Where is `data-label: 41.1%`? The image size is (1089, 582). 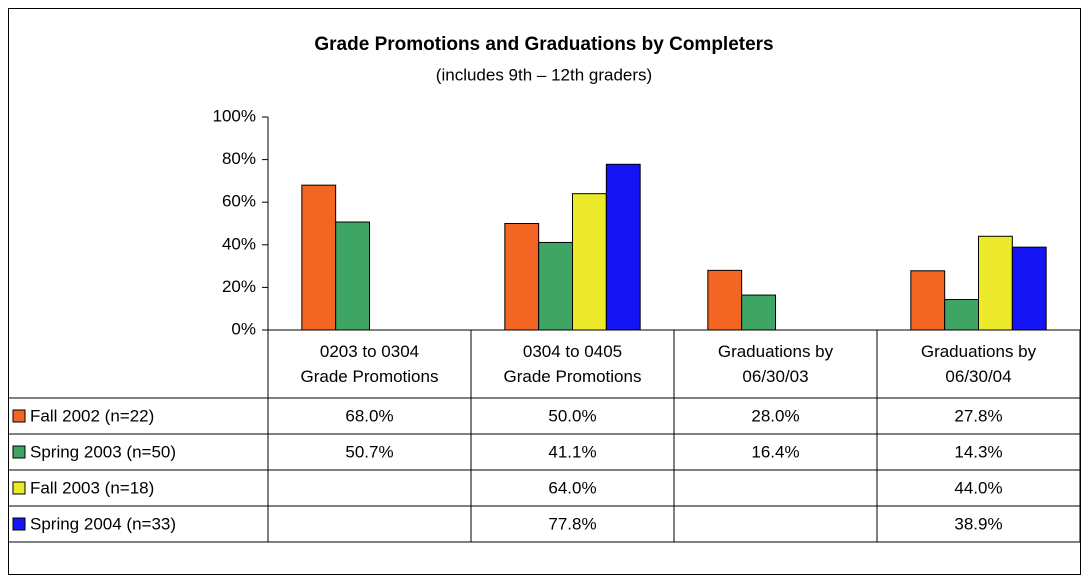
data-label: 41.1% is located at coordinates (572, 451).